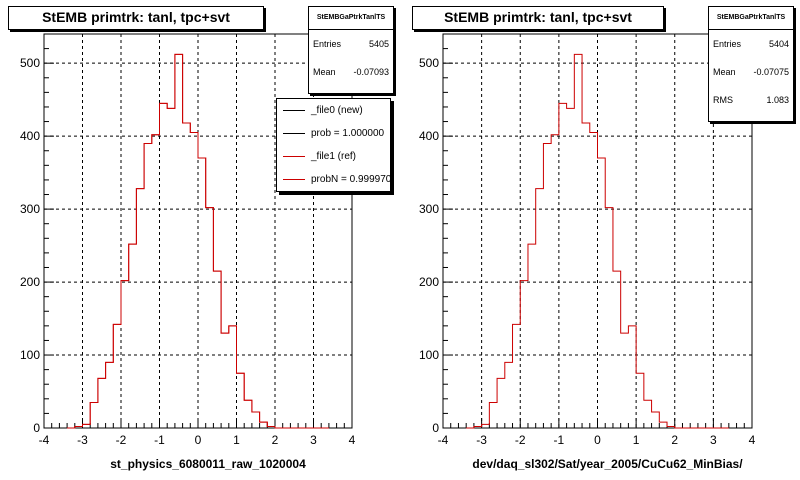 The image size is (800, 480). What do you see at coordinates (348, 133) in the screenshot?
I see `legend-text: prob = 1.000000` at bounding box center [348, 133].